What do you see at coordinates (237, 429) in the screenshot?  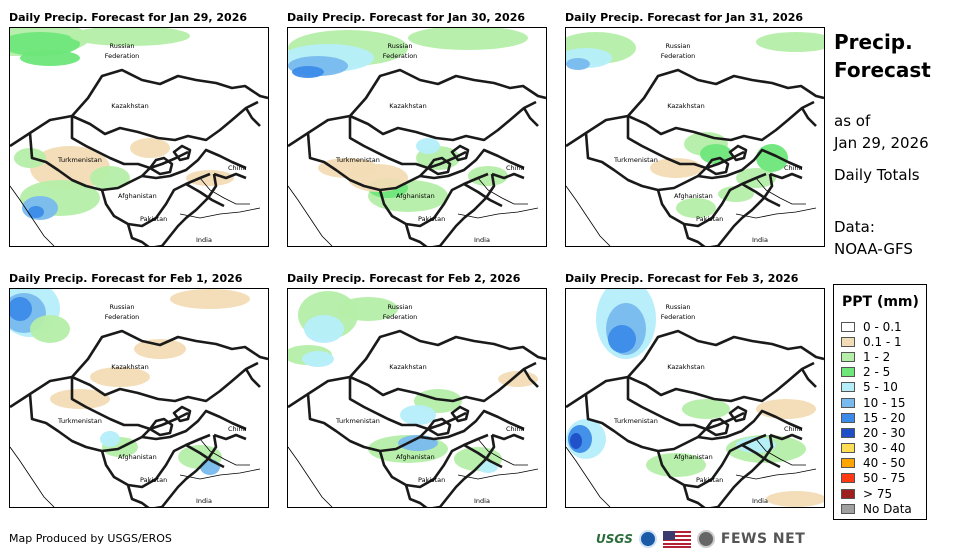 I see `country-label: China` at bounding box center [237, 429].